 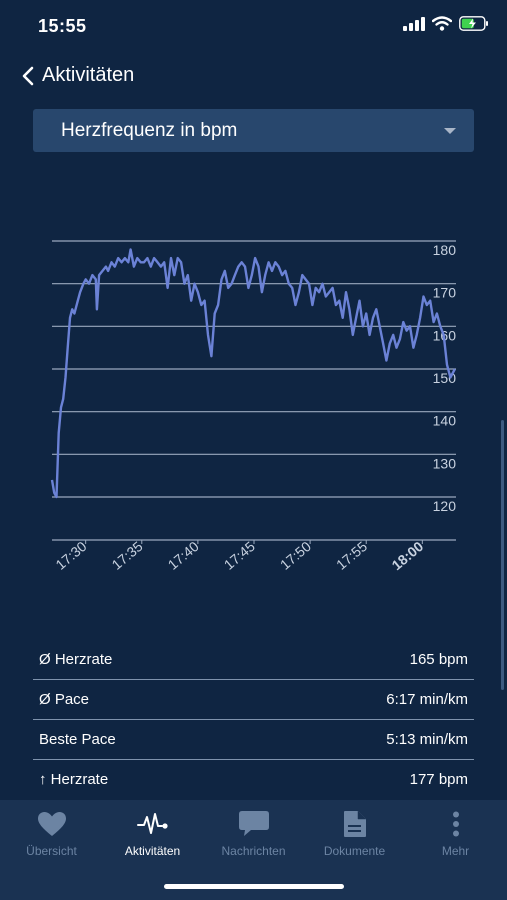 What do you see at coordinates (77, 739) in the screenshot?
I see `stat-label: Beste Pace` at bounding box center [77, 739].